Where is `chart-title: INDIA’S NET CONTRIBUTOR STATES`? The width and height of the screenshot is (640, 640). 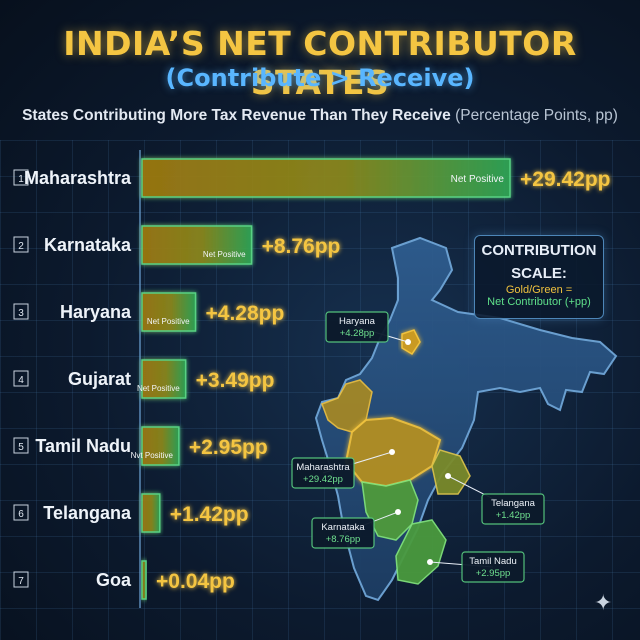 chart-title: INDIA’S NET CONTRIBUTOR STATES is located at coordinates (320, 63).